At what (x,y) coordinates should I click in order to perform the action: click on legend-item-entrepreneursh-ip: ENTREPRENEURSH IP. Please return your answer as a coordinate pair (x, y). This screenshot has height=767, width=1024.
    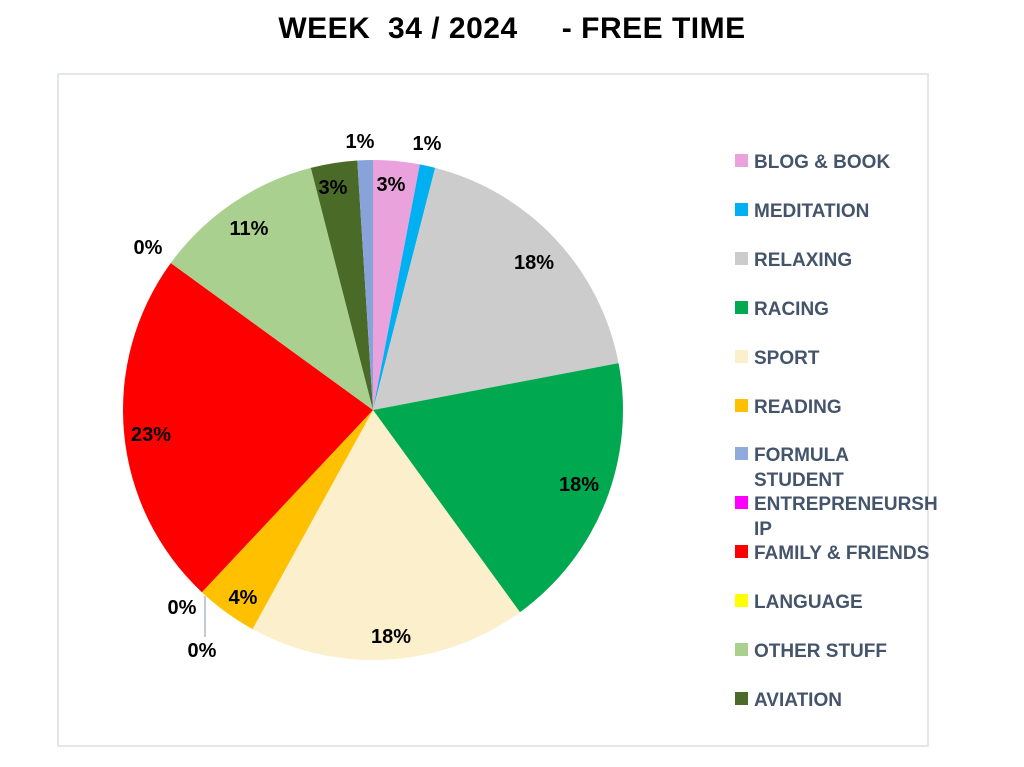
    Looking at the image, I should click on (836, 517).